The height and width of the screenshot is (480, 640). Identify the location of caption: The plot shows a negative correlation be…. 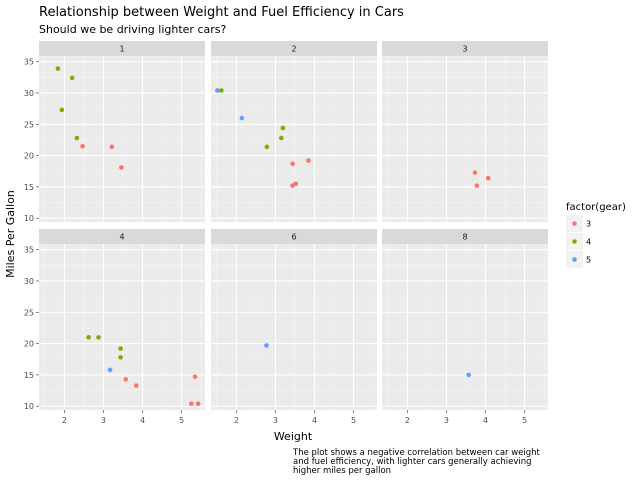
(416, 462).